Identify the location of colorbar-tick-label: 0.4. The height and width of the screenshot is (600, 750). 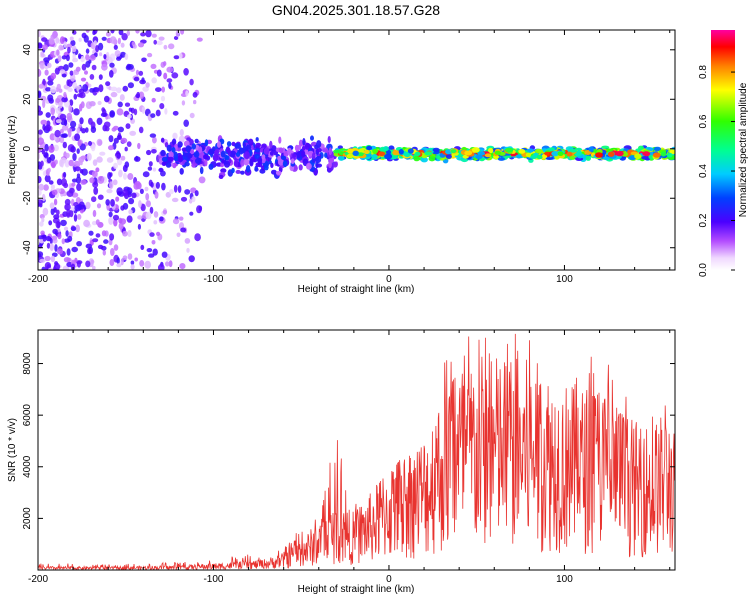
(703, 171).